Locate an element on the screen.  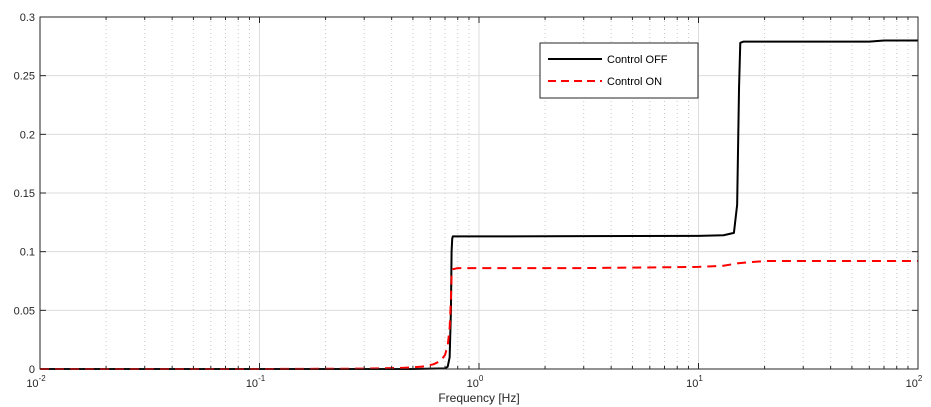
legend-label-control-off: Control OFF is located at coordinates (637, 60).